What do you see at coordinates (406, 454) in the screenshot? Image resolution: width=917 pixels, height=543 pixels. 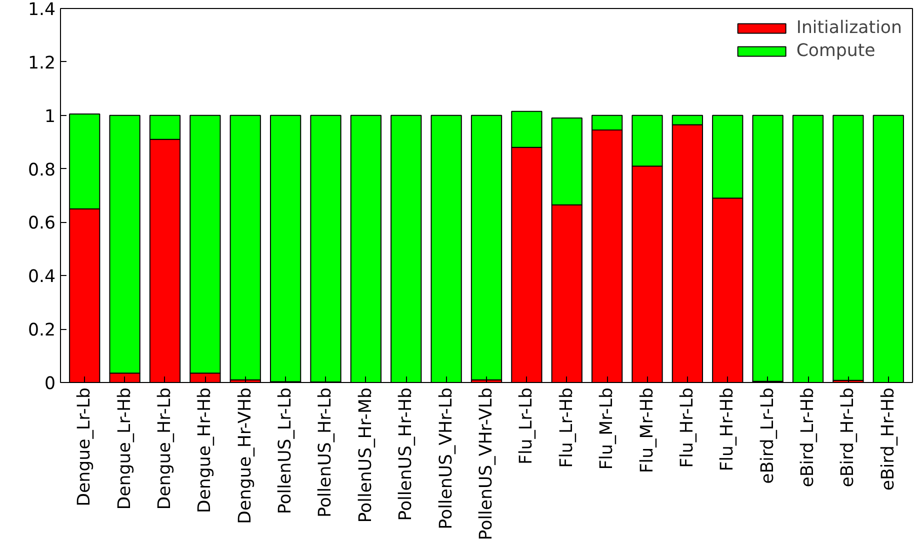 I see `x-tick-label: PollenUS_Hr-Hb` at bounding box center [406, 454].